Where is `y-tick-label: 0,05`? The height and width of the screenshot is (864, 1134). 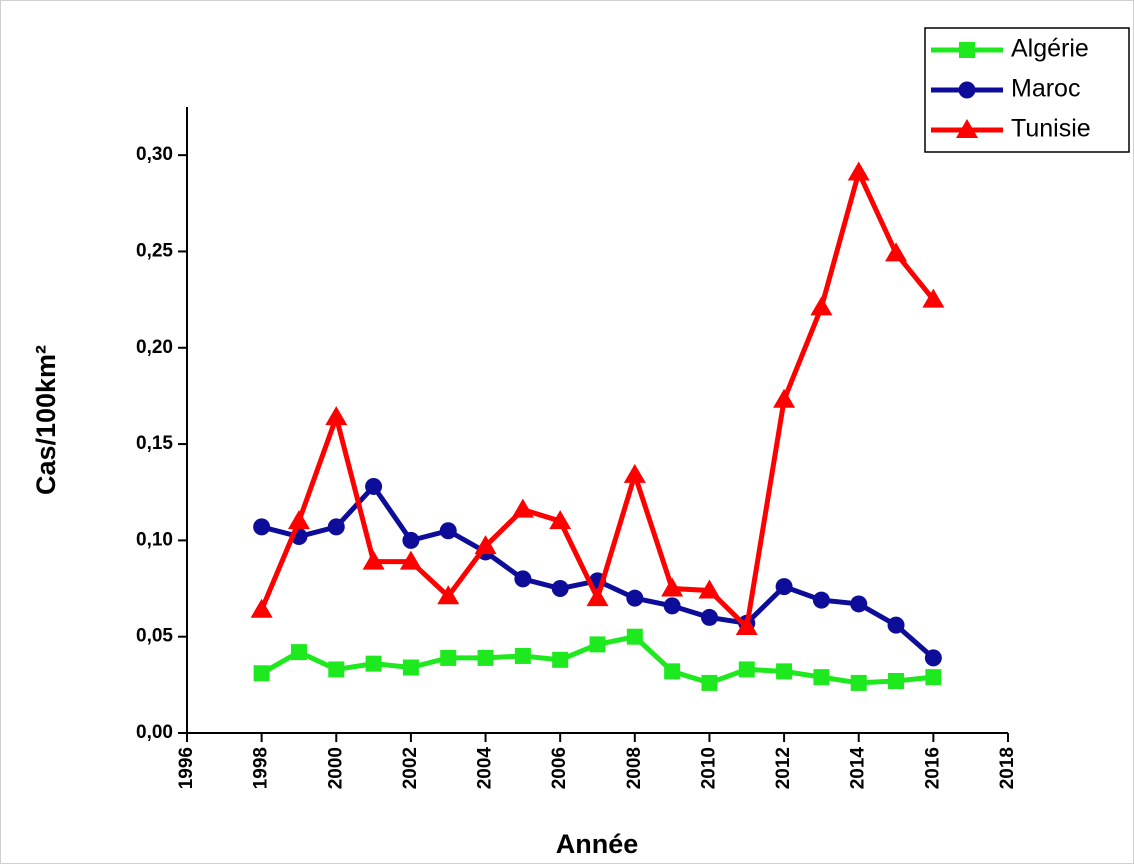 y-tick-label: 0,05 is located at coordinates (154, 636).